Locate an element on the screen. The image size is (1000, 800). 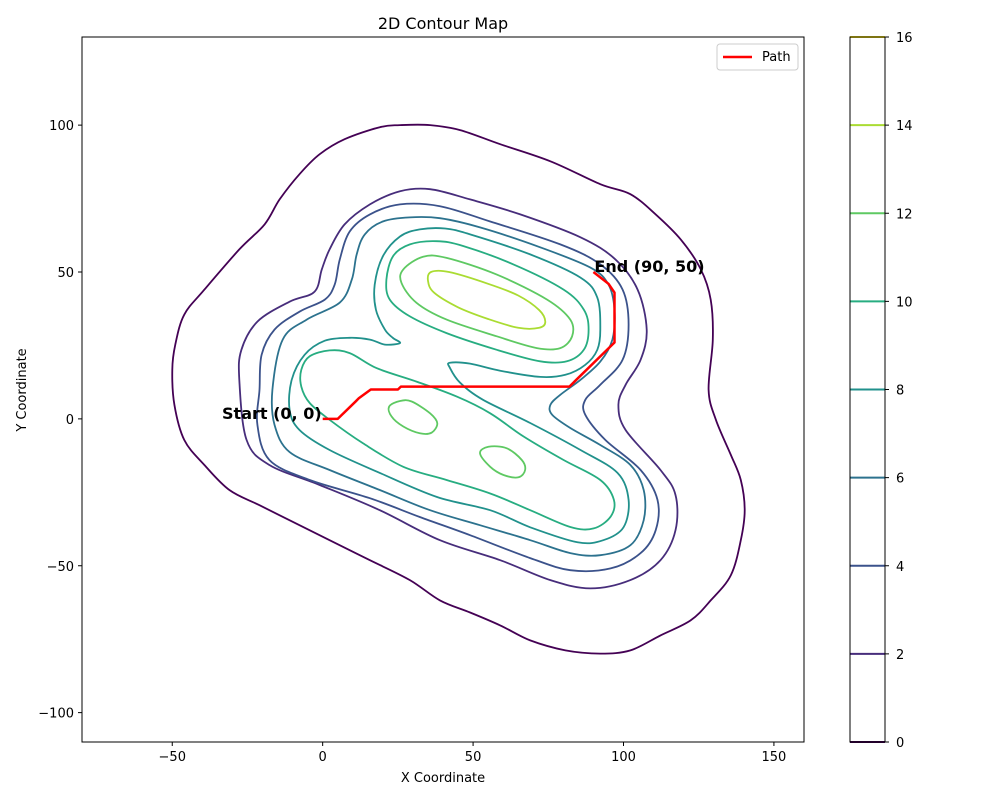
colorbar: 0 2 4 6 8 10 12 14 16 is located at coordinates (881, 391).